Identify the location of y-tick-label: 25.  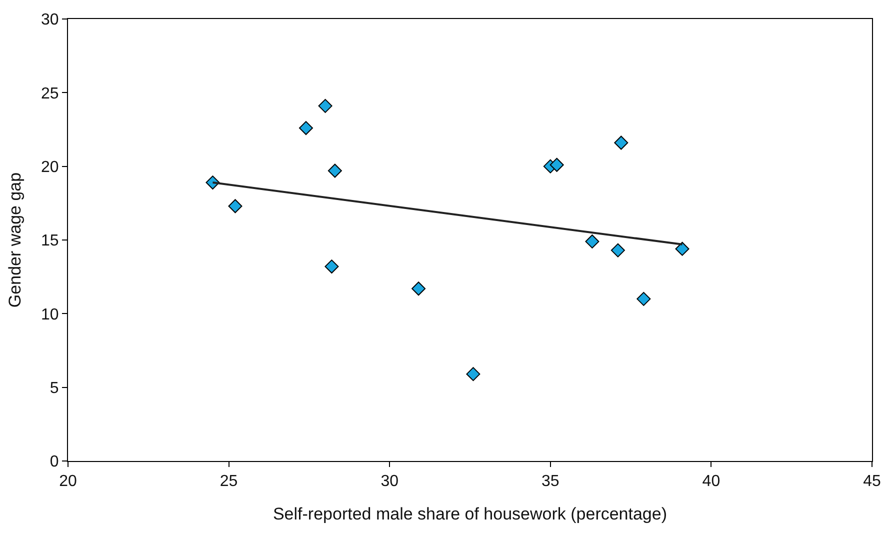
(50, 93).